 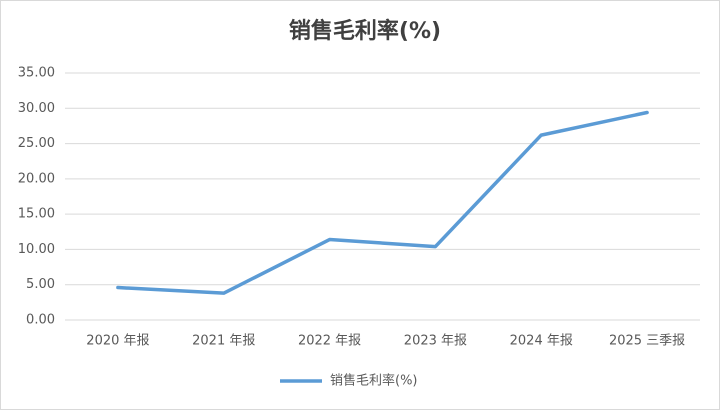 What do you see at coordinates (36, 249) in the screenshot?
I see `y-tick-label: 10.00` at bounding box center [36, 249].